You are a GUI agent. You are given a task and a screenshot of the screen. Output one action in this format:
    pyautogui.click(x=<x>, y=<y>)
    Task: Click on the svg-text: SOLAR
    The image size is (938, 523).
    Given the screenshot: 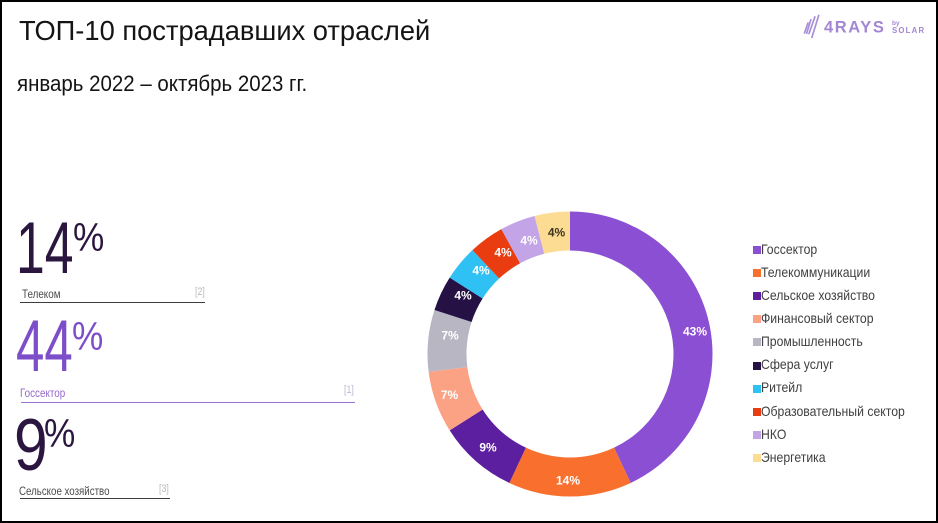 What is the action you would take?
    pyautogui.click(x=908, y=30)
    